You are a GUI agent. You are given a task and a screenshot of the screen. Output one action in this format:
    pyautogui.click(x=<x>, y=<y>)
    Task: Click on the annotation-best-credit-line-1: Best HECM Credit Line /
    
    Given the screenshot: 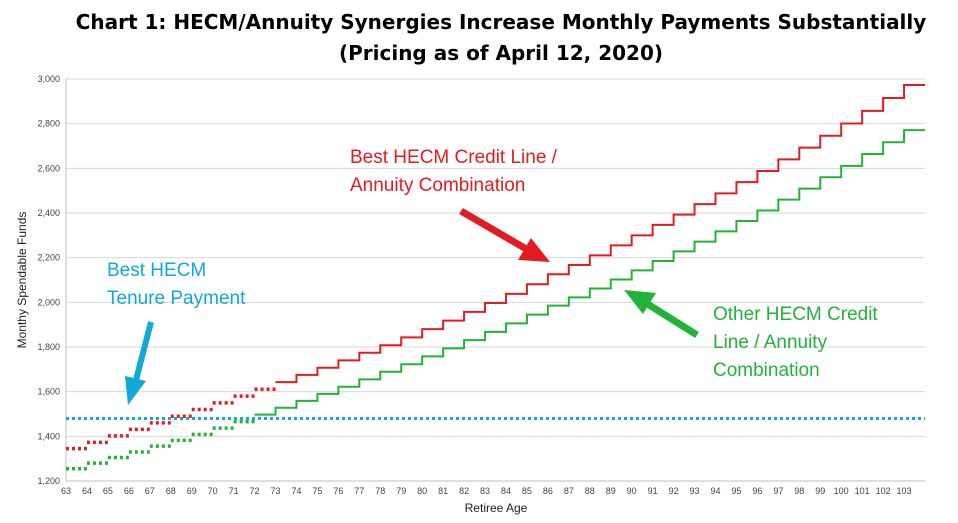 What is the action you would take?
    pyautogui.click(x=454, y=157)
    